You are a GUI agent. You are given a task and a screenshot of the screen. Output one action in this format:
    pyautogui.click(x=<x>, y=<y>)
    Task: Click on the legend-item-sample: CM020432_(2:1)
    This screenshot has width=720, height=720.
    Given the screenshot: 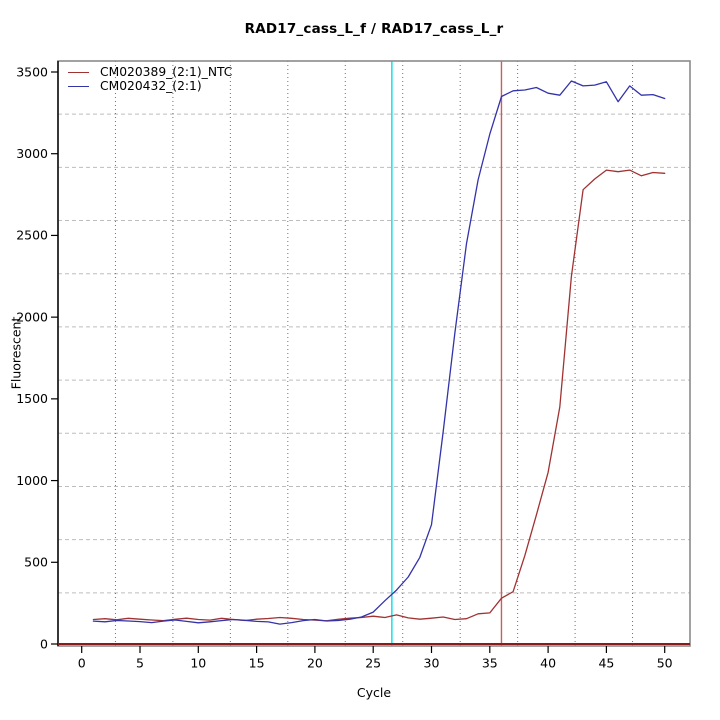 What is the action you would take?
    pyautogui.click(x=150, y=86)
    